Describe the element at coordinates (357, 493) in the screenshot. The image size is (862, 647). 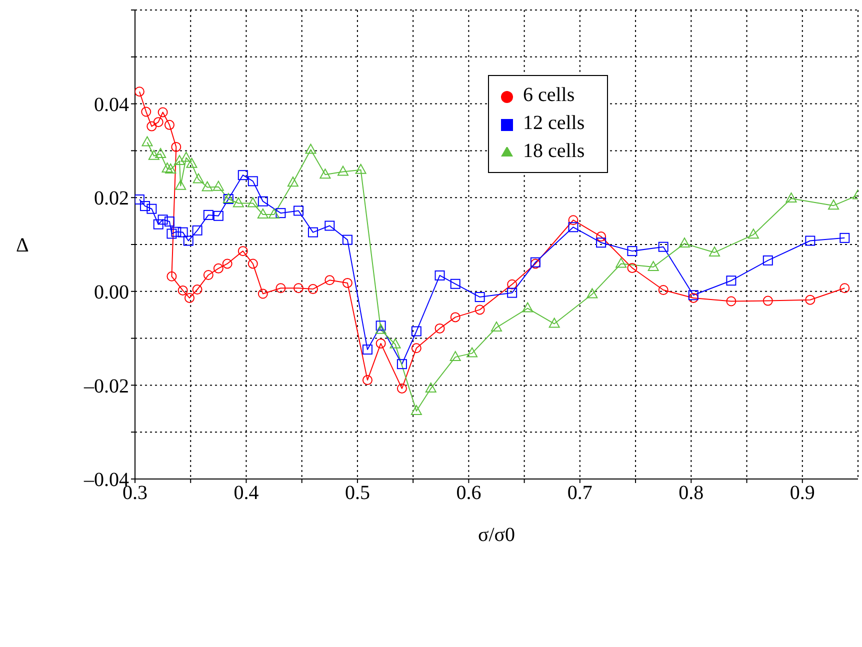
I see `x-tick-label: 0.5` at that location.